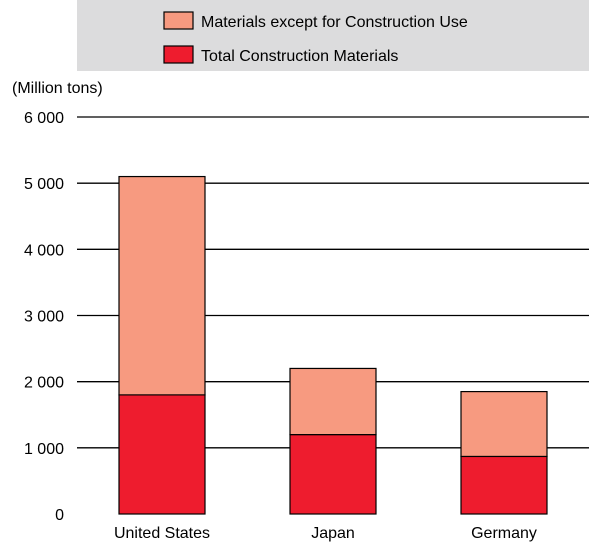  Describe the element at coordinates (178, 54) in the screenshot. I see `legend-swatch-total-construction` at that location.